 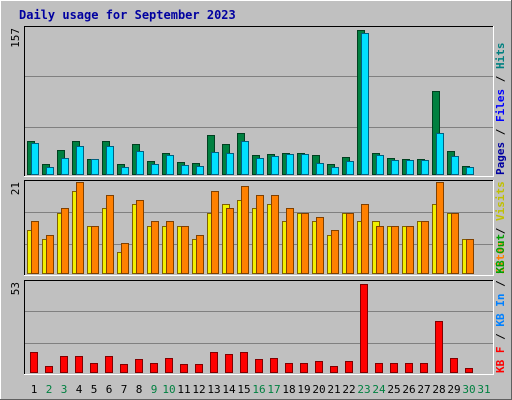 I want to click on legend-pages: Pages, so click(x=500, y=158).